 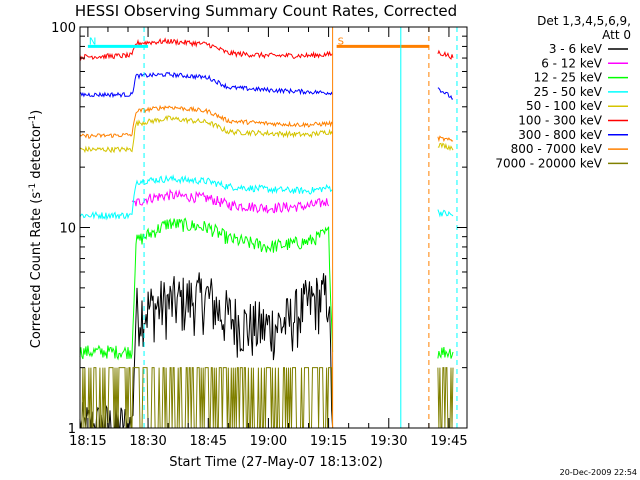 I want to click on legend-label: 300 - 800 keV, so click(x=560, y=135).